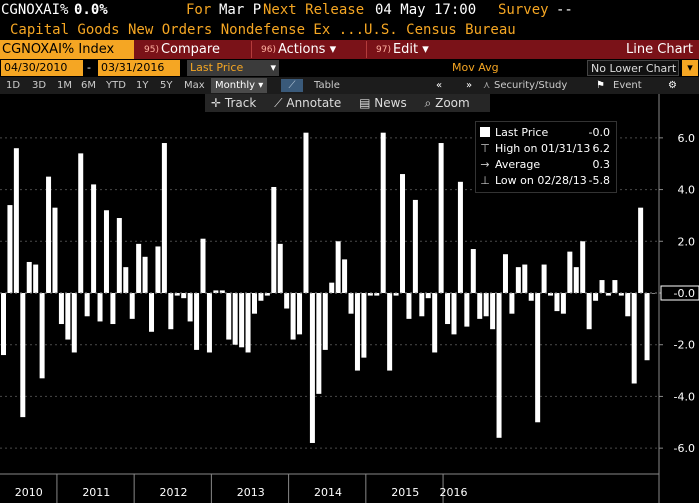 This screenshot has width=699, height=503. I want to click on frequency-value: Monthly, so click(235, 85).